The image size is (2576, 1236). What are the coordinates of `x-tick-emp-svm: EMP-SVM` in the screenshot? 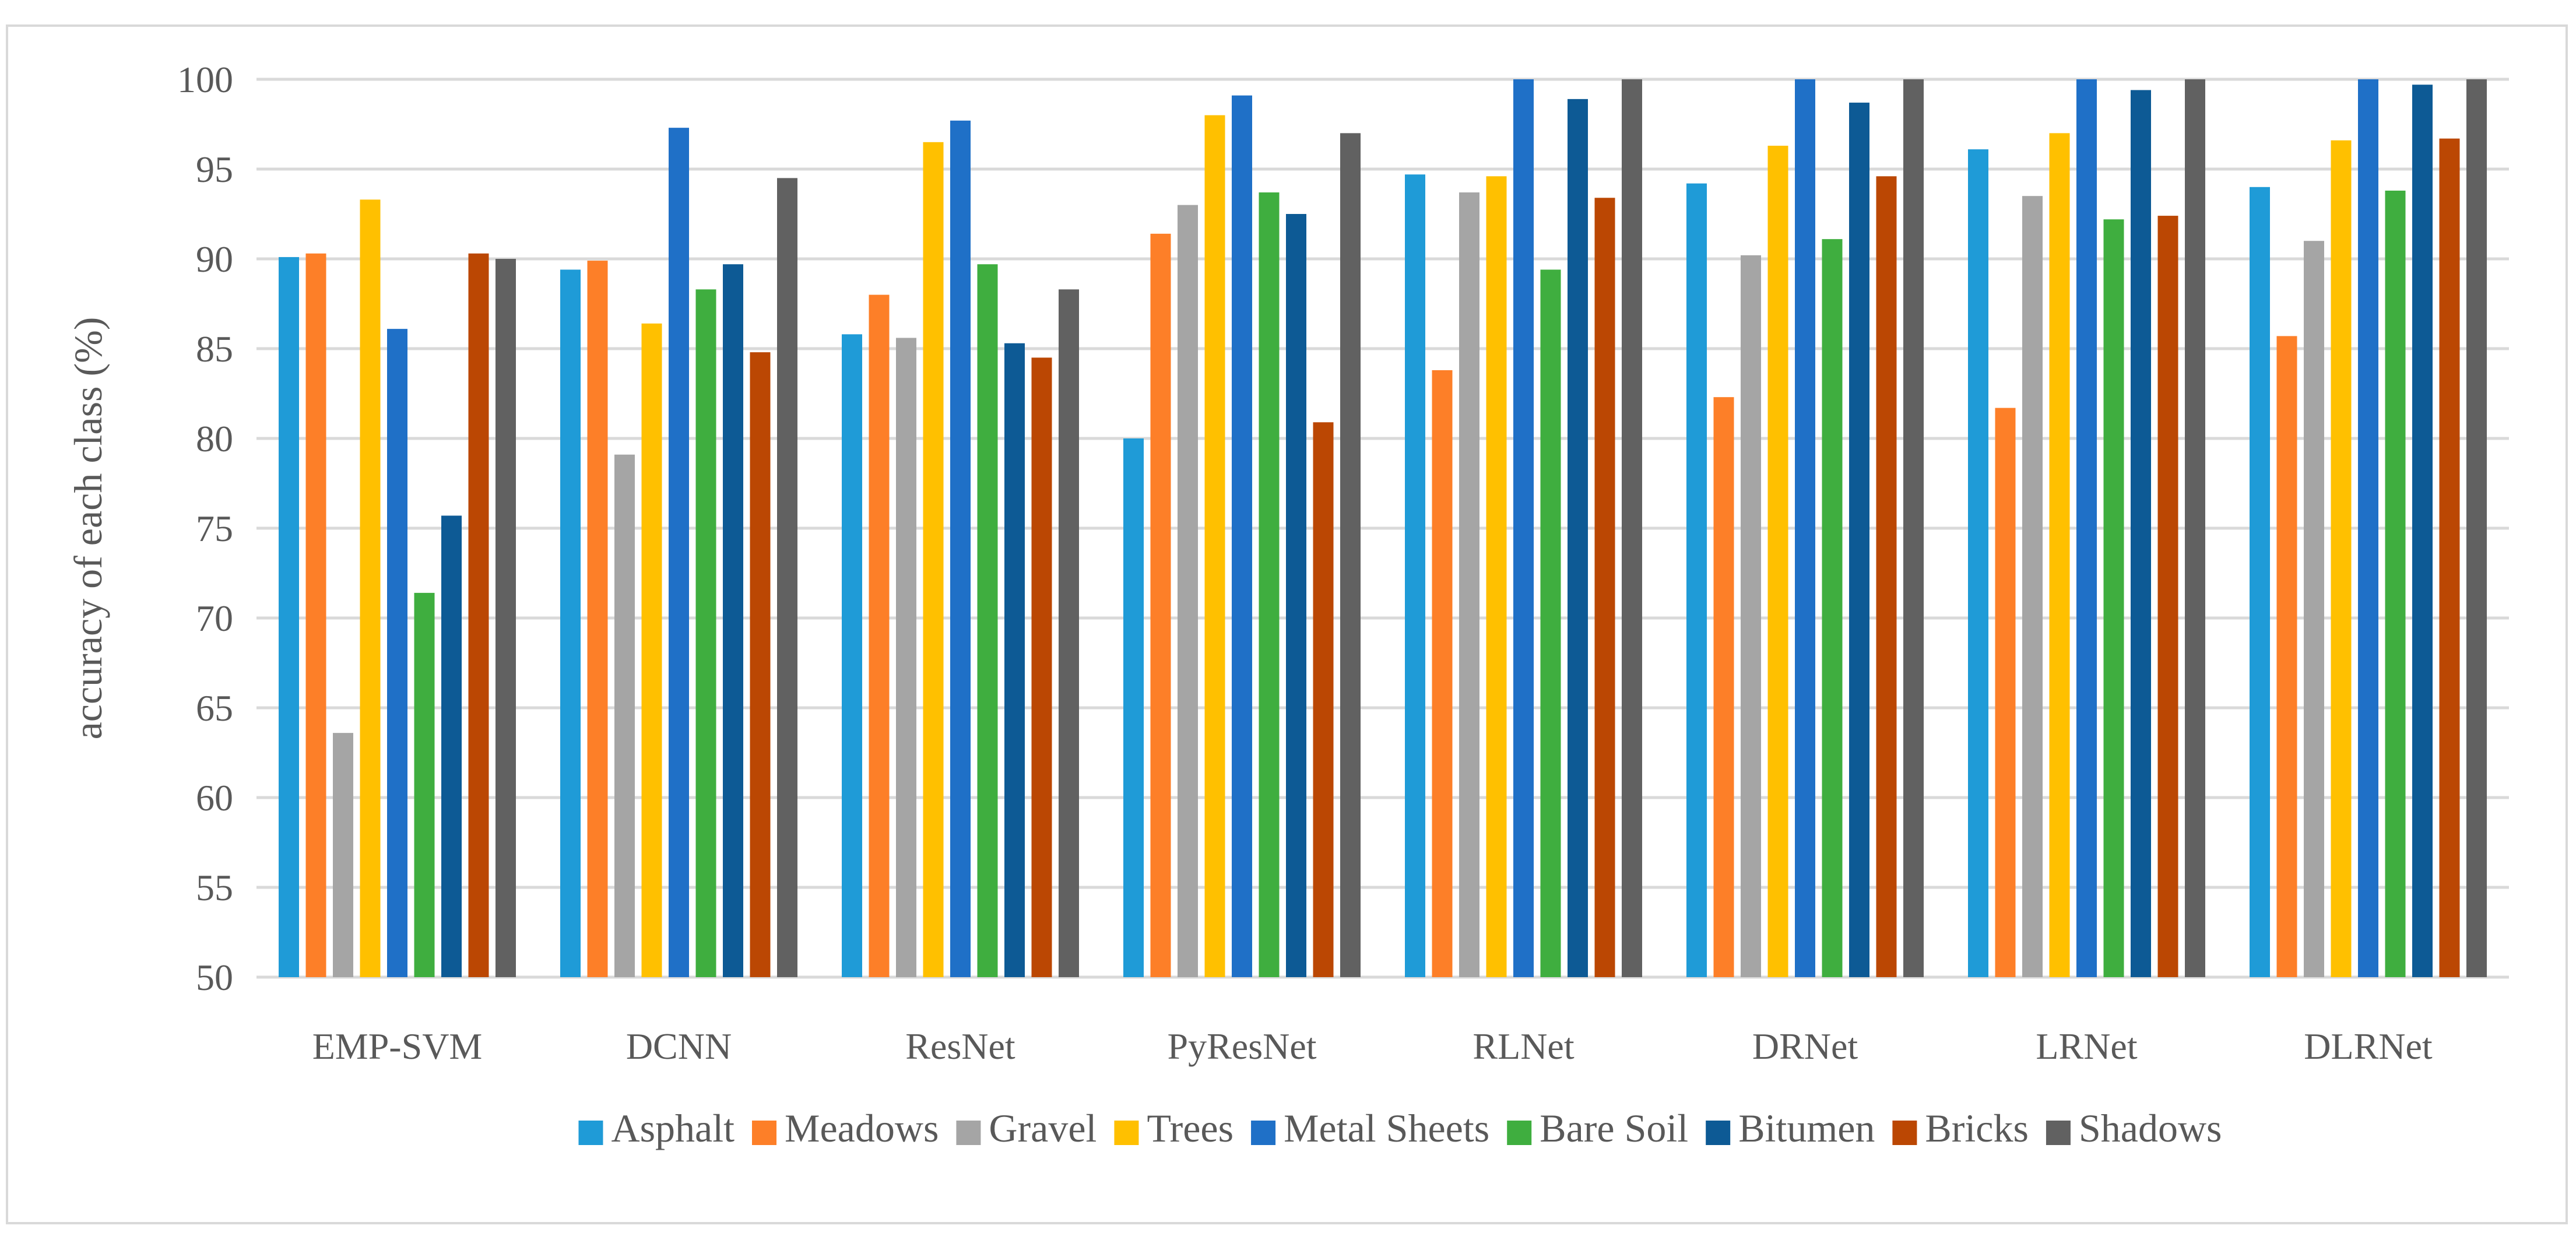 It's located at (397, 1046).